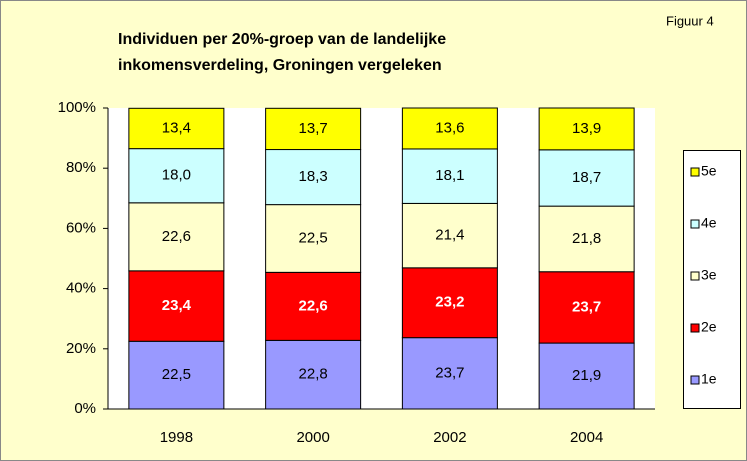 The image size is (747, 461). What do you see at coordinates (77, 107) in the screenshot?
I see `y-tick-label: 100%` at bounding box center [77, 107].